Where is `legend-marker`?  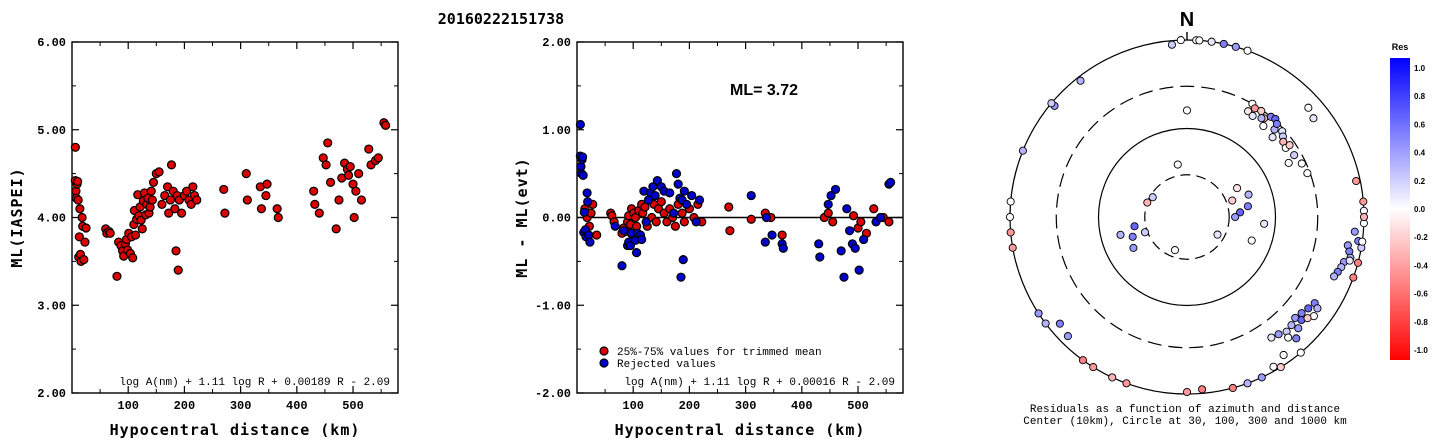
legend-marker is located at coordinates (604, 363).